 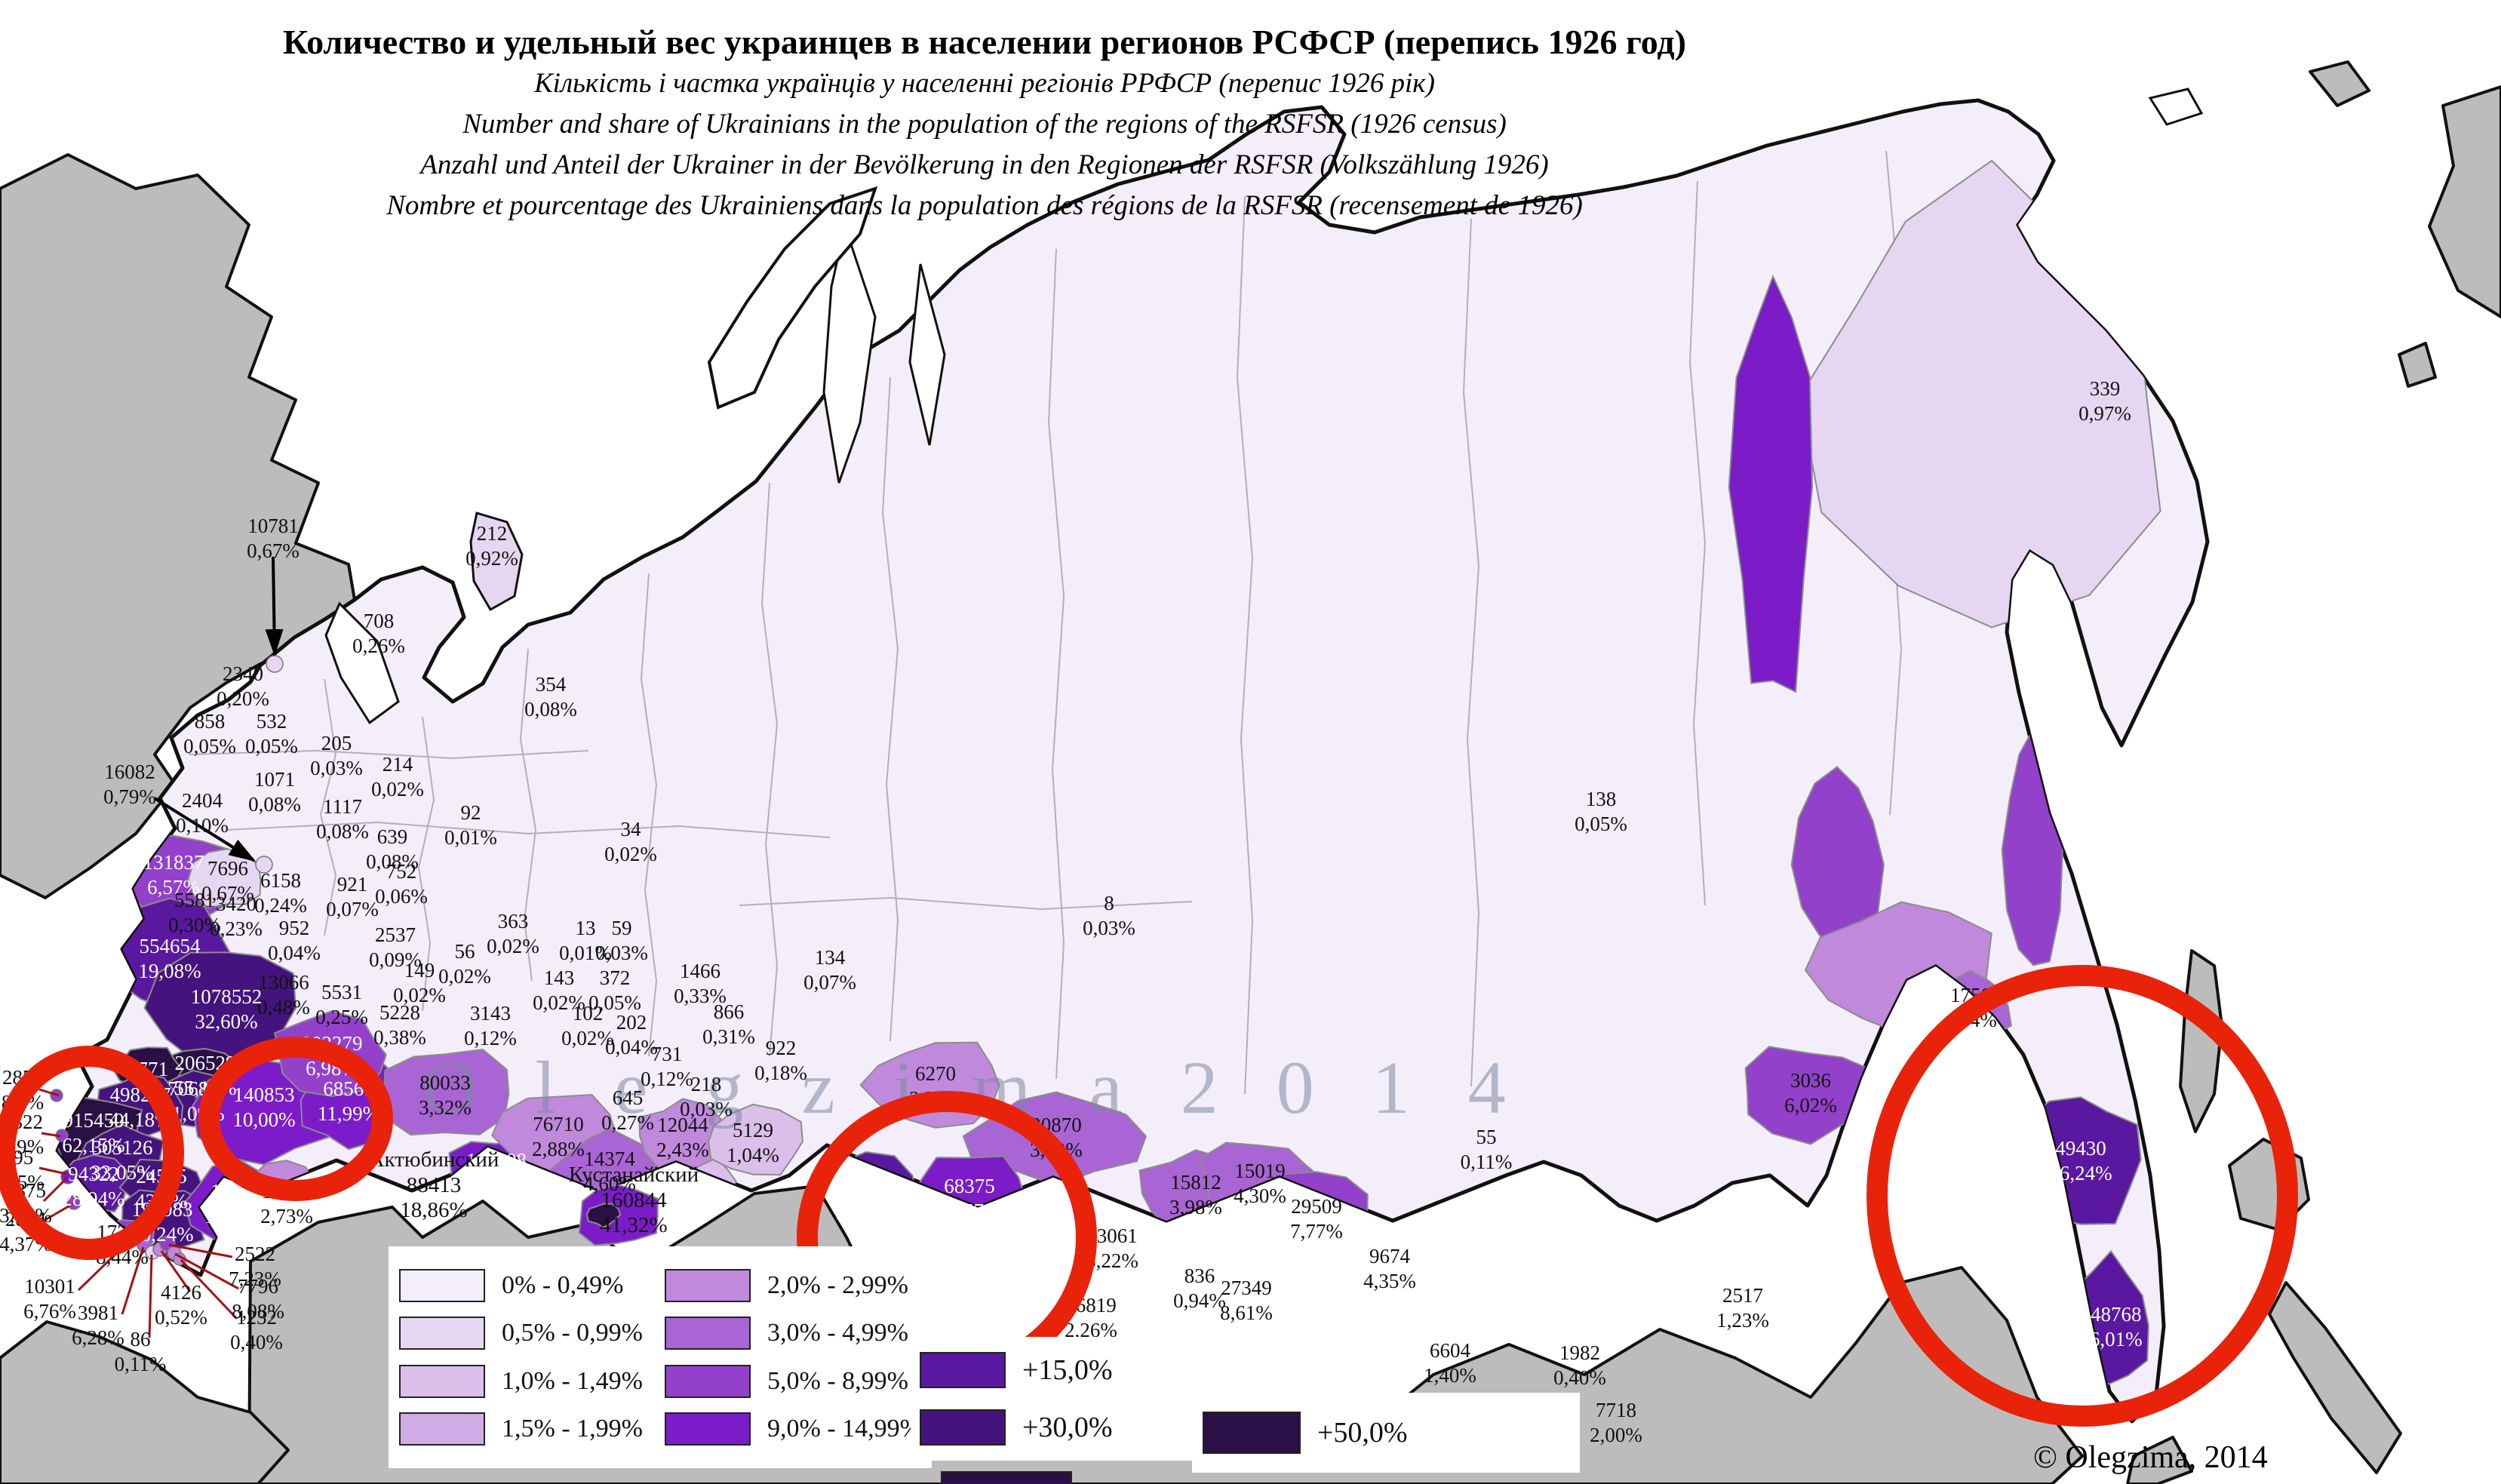 What do you see at coordinates (2335, 1377) in the screenshot?
I see `land-honshu` at bounding box center [2335, 1377].